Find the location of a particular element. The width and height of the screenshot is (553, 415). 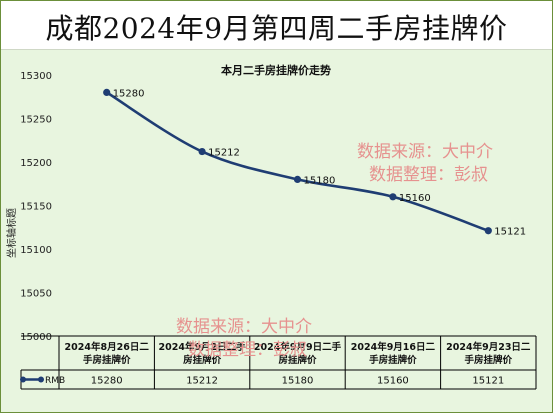

y-tick-label: 15050 is located at coordinates (36, 294).